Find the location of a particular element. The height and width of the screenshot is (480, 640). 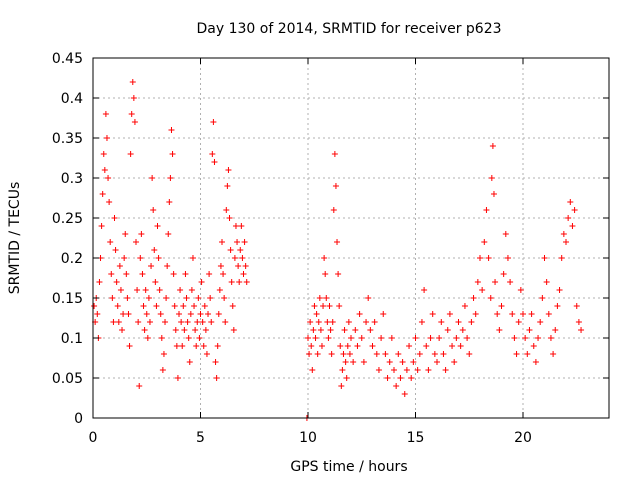

y-tick-label: 0.15 is located at coordinates (67, 299).